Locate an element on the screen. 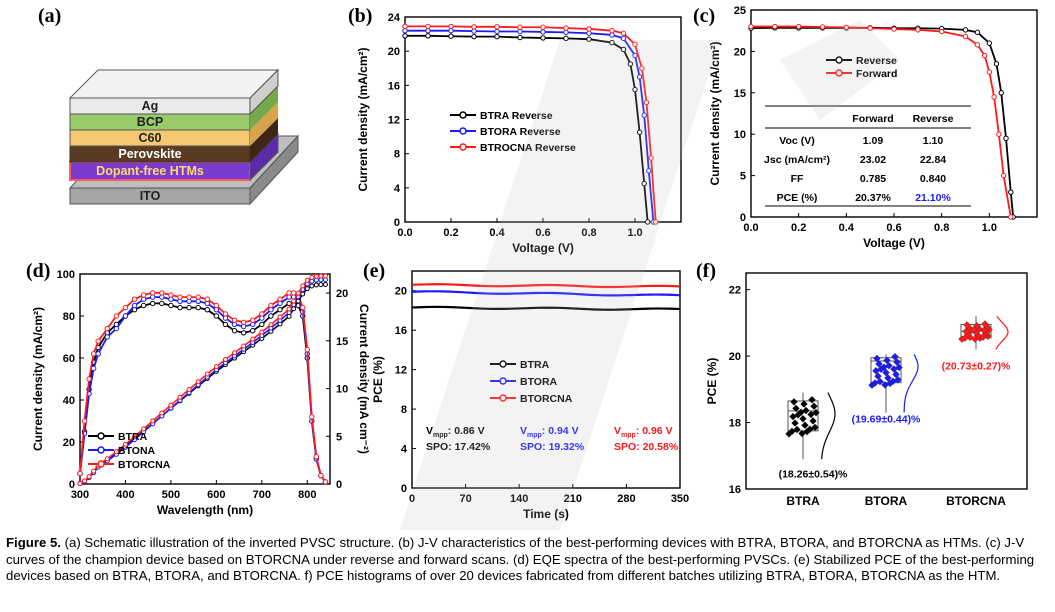  x-tick-label-c: 0.6 is located at coordinates (893, 228).